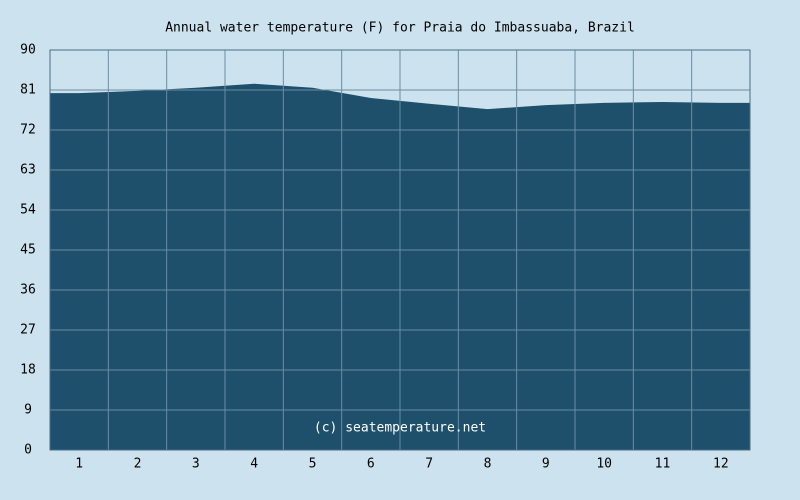  Describe the element at coordinates (28, 210) in the screenshot. I see `y-tick-label: 54` at that location.